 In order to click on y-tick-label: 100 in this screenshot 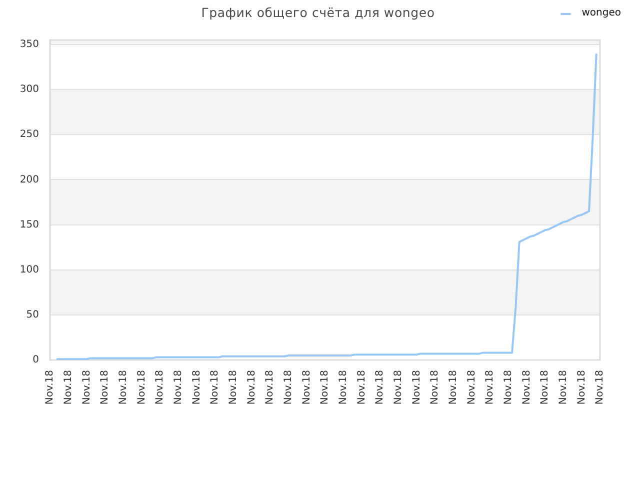, I will do `click(29, 270)`.